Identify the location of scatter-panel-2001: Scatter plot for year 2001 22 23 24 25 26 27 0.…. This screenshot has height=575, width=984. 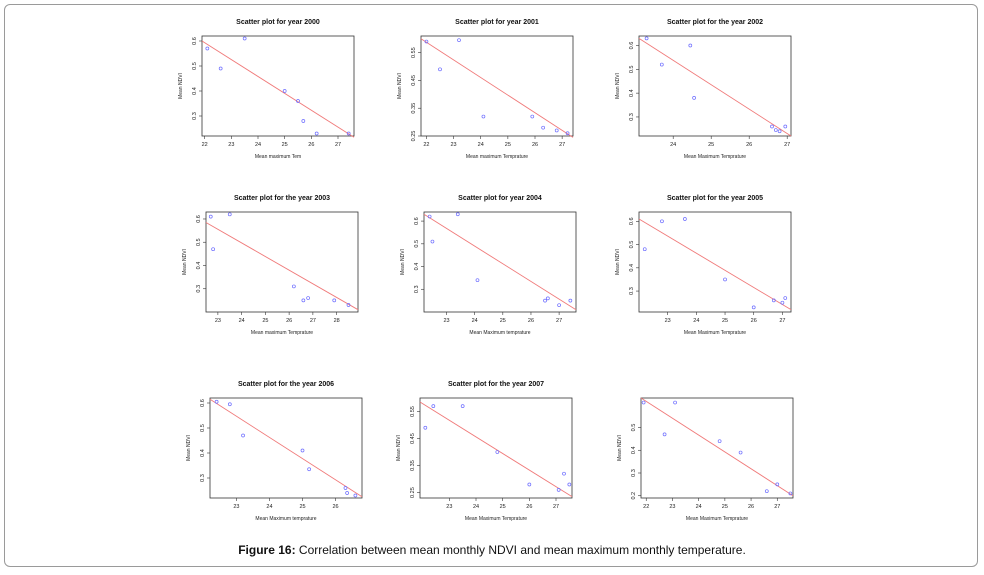
(484, 94).